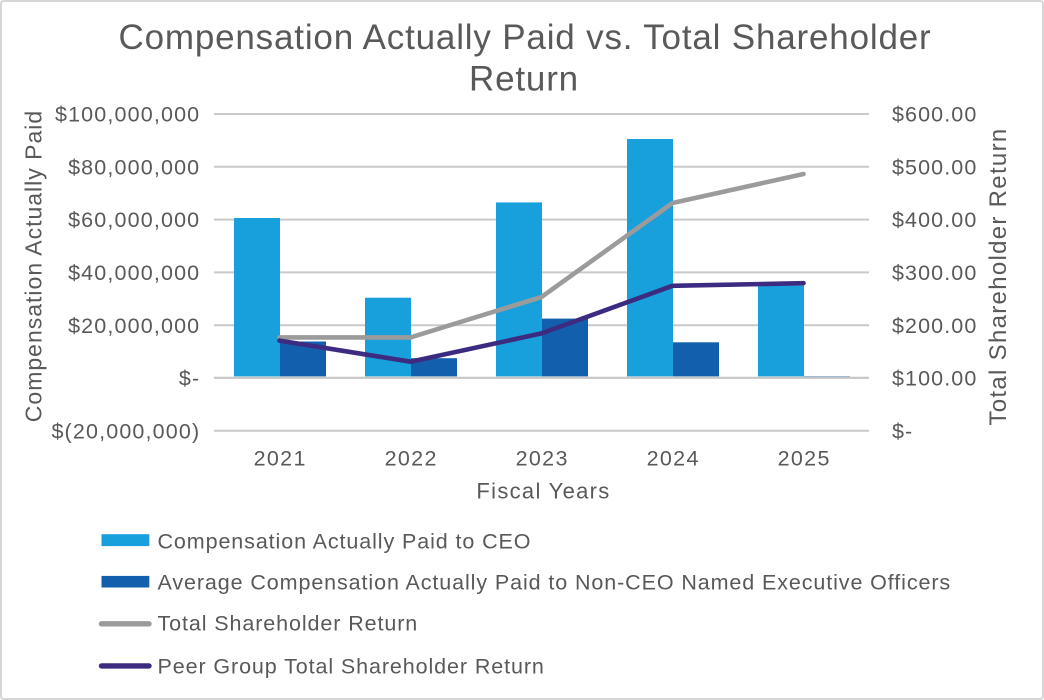 The image size is (1044, 700). Describe the element at coordinates (134, 167) in the screenshot. I see `svg-text: $80,000,000` at that location.